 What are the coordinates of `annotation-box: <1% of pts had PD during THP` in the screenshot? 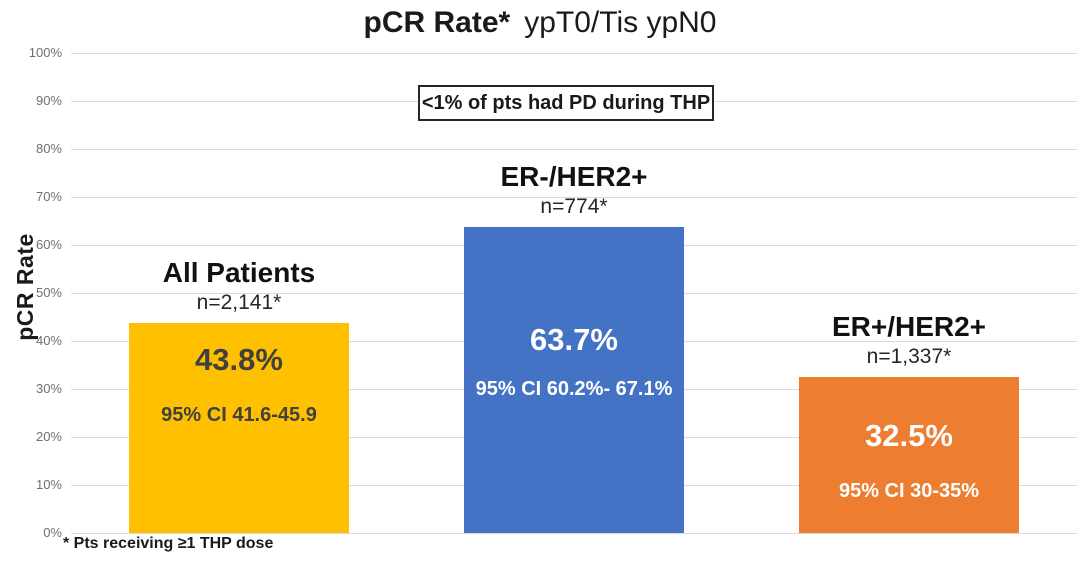 It's located at (566, 103).